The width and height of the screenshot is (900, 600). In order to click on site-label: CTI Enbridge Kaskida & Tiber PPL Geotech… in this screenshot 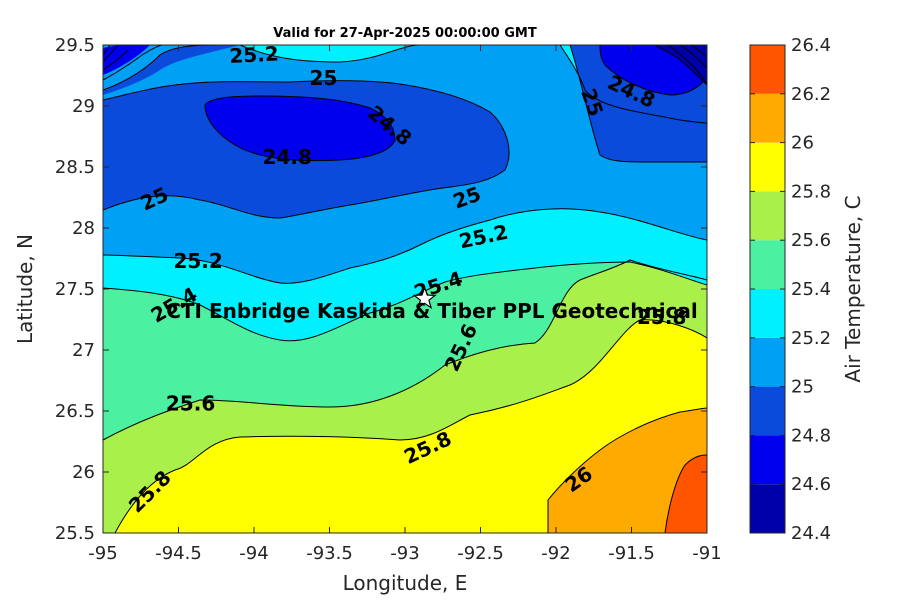, I will do `click(432, 311)`.